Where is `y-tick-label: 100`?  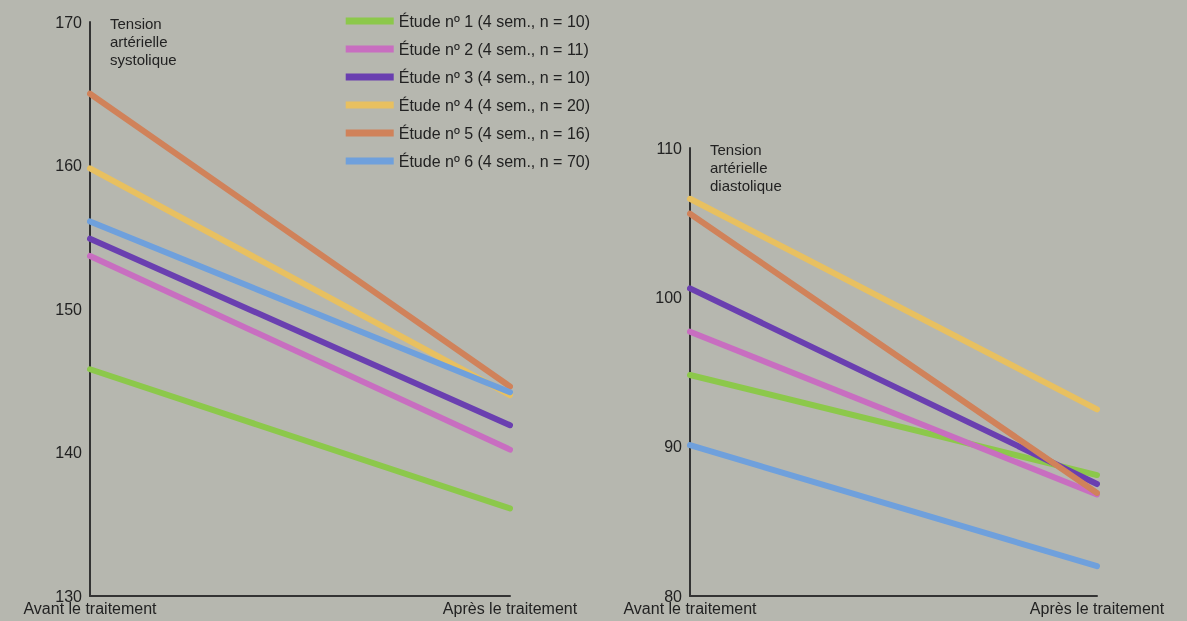 y-tick-label: 100 is located at coordinates (669, 297).